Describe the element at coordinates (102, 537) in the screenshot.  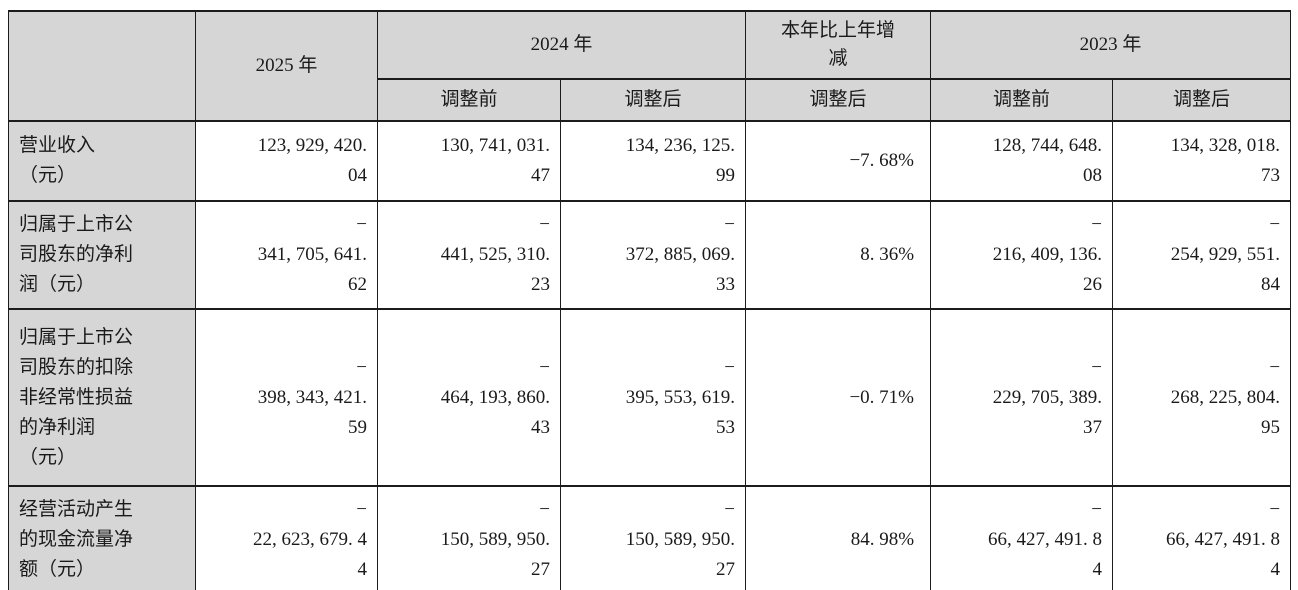
I see `row-label: 经营活动产生 的现金流量净 额（元）` at that location.